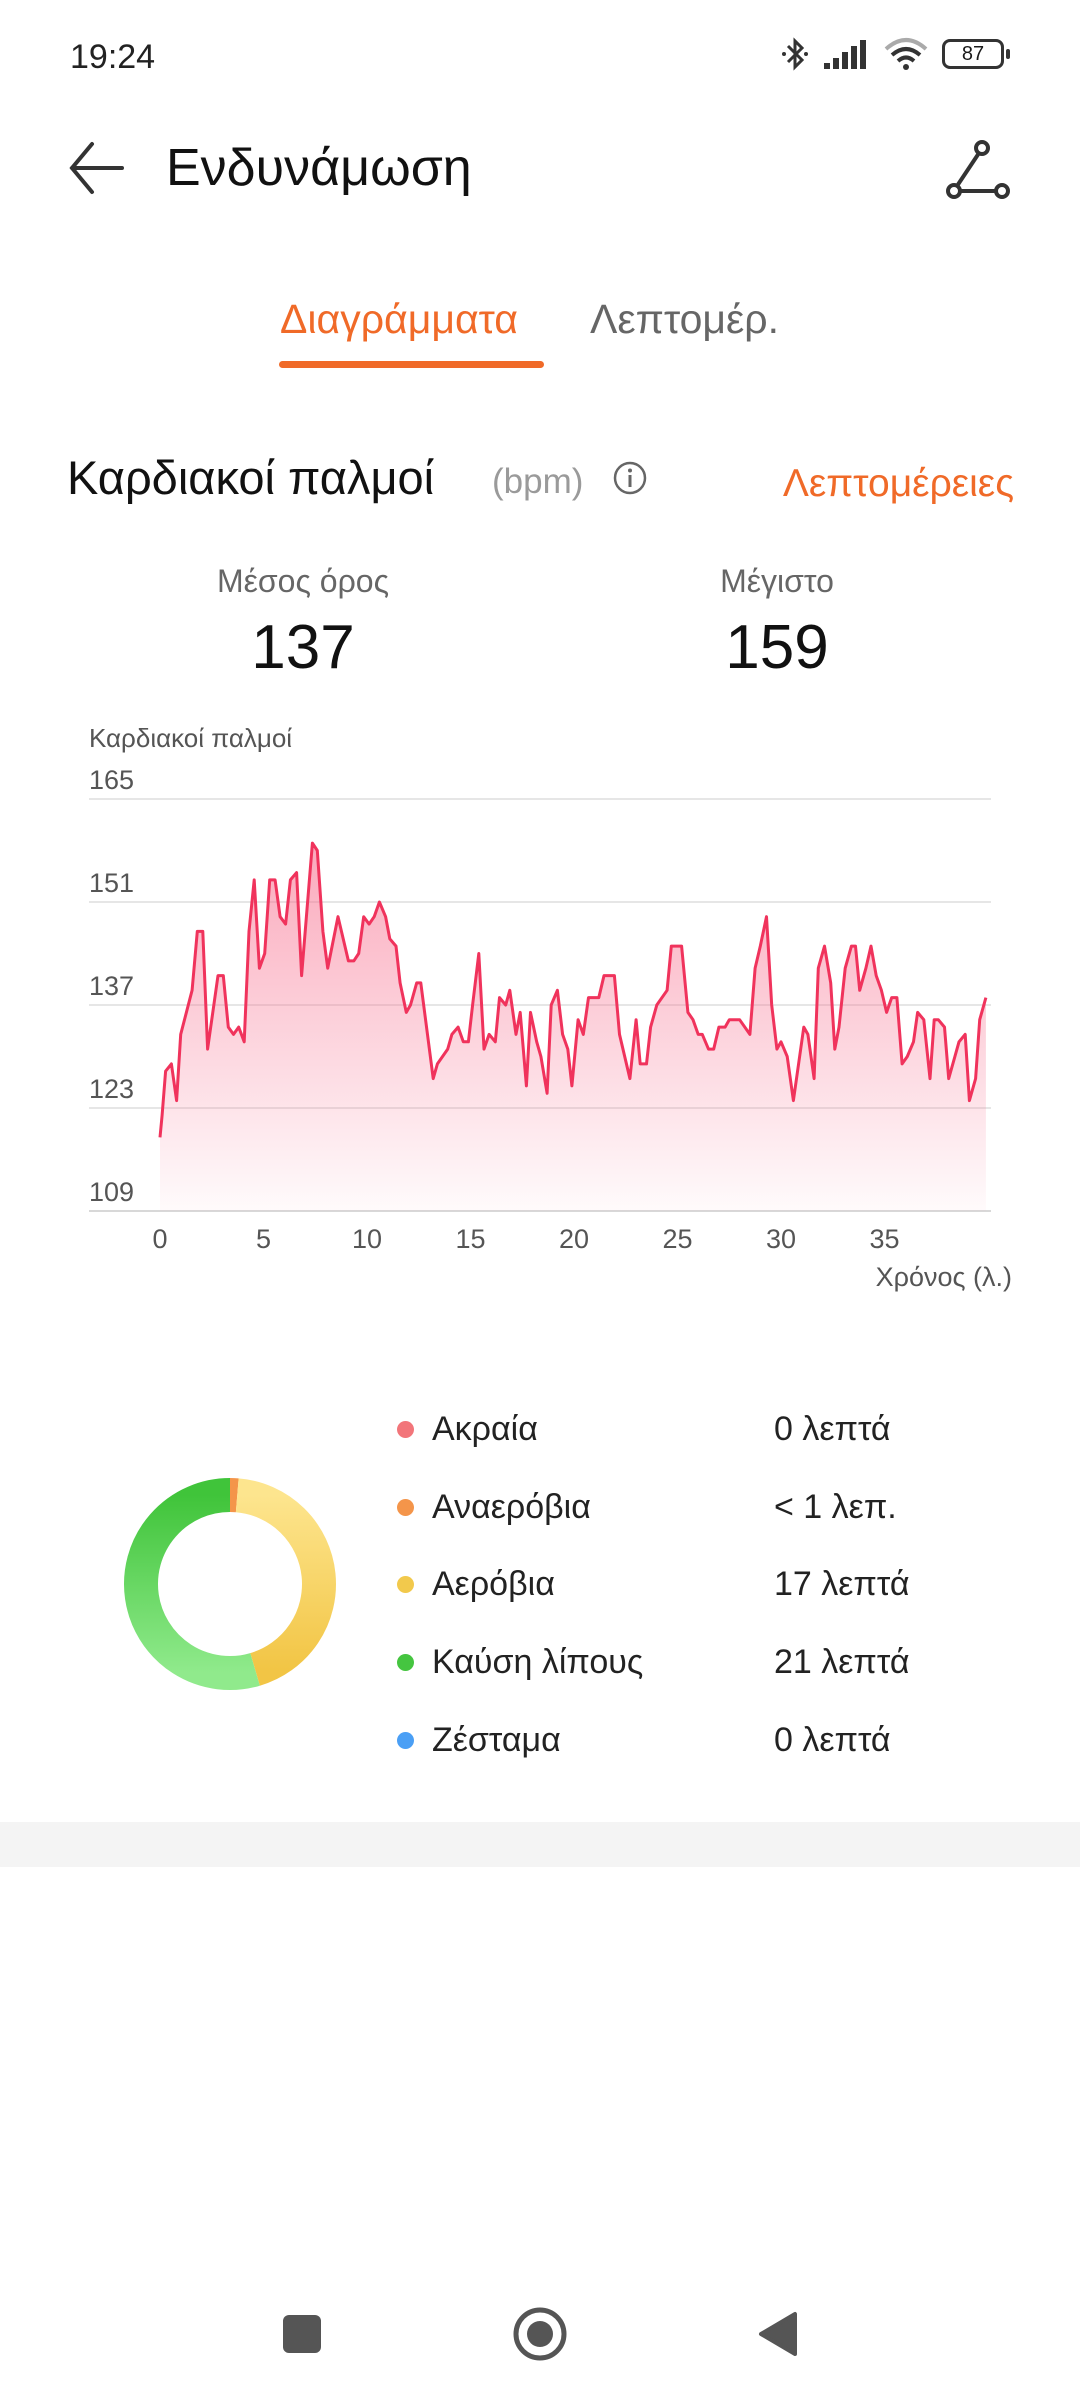 This screenshot has width=1080, height=2400. Describe the element at coordinates (574, 1239) in the screenshot. I see `x-tick-label: 20` at that location.